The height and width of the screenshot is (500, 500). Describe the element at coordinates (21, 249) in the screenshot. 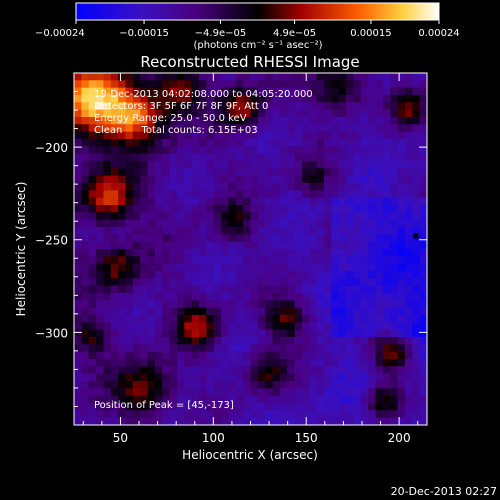

I see `y-axis-label: Heliocentric Y (arcsec)` at that location.